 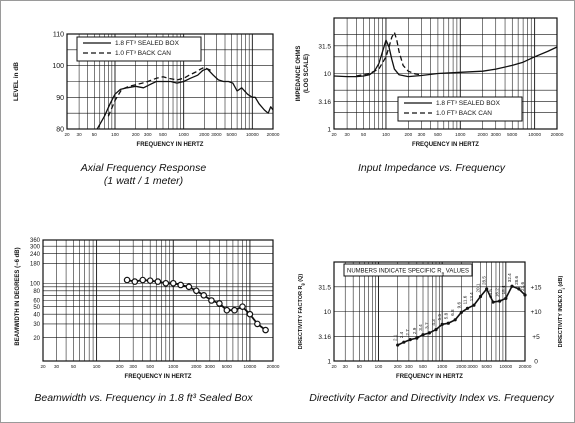 I want to click on chart-3-data-label: 2.7, so click(x=407, y=332).